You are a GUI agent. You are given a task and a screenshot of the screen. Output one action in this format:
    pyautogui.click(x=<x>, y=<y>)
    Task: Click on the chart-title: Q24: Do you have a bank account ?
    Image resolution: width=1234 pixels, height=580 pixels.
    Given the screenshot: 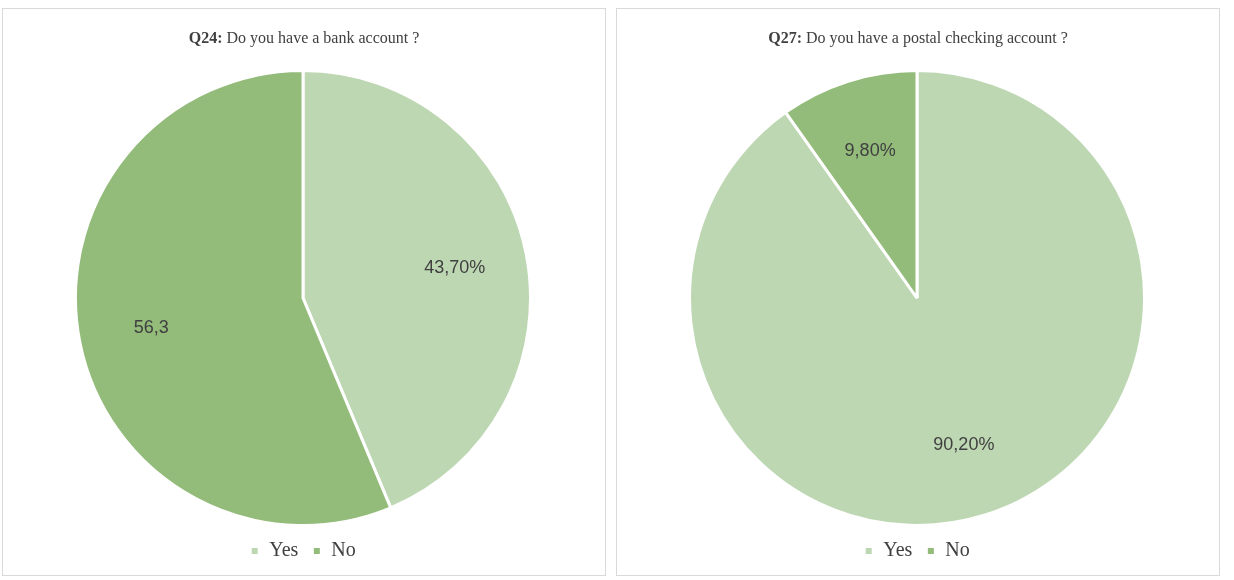 What is the action you would take?
    pyautogui.click(x=304, y=37)
    